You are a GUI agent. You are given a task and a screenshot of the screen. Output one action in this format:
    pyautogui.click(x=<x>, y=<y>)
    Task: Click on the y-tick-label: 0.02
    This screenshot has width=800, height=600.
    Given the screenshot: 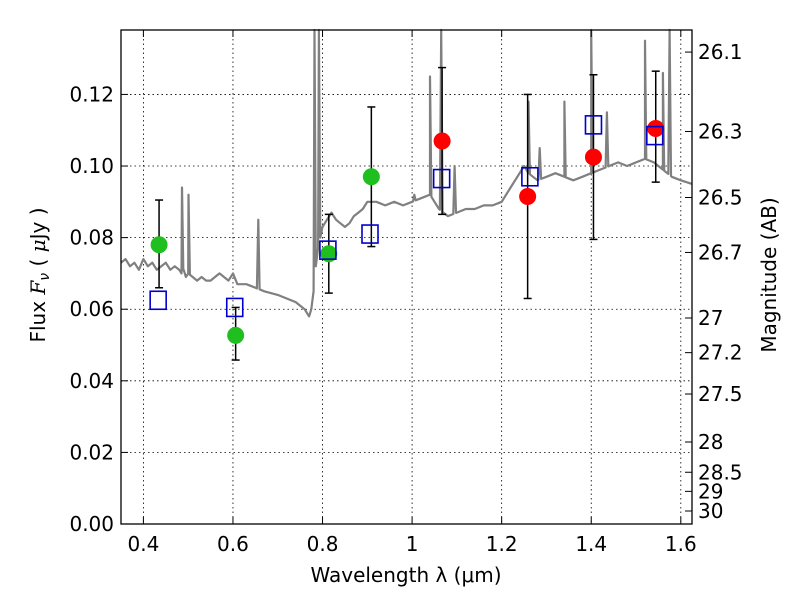 What is the action you would take?
    pyautogui.click(x=91, y=452)
    